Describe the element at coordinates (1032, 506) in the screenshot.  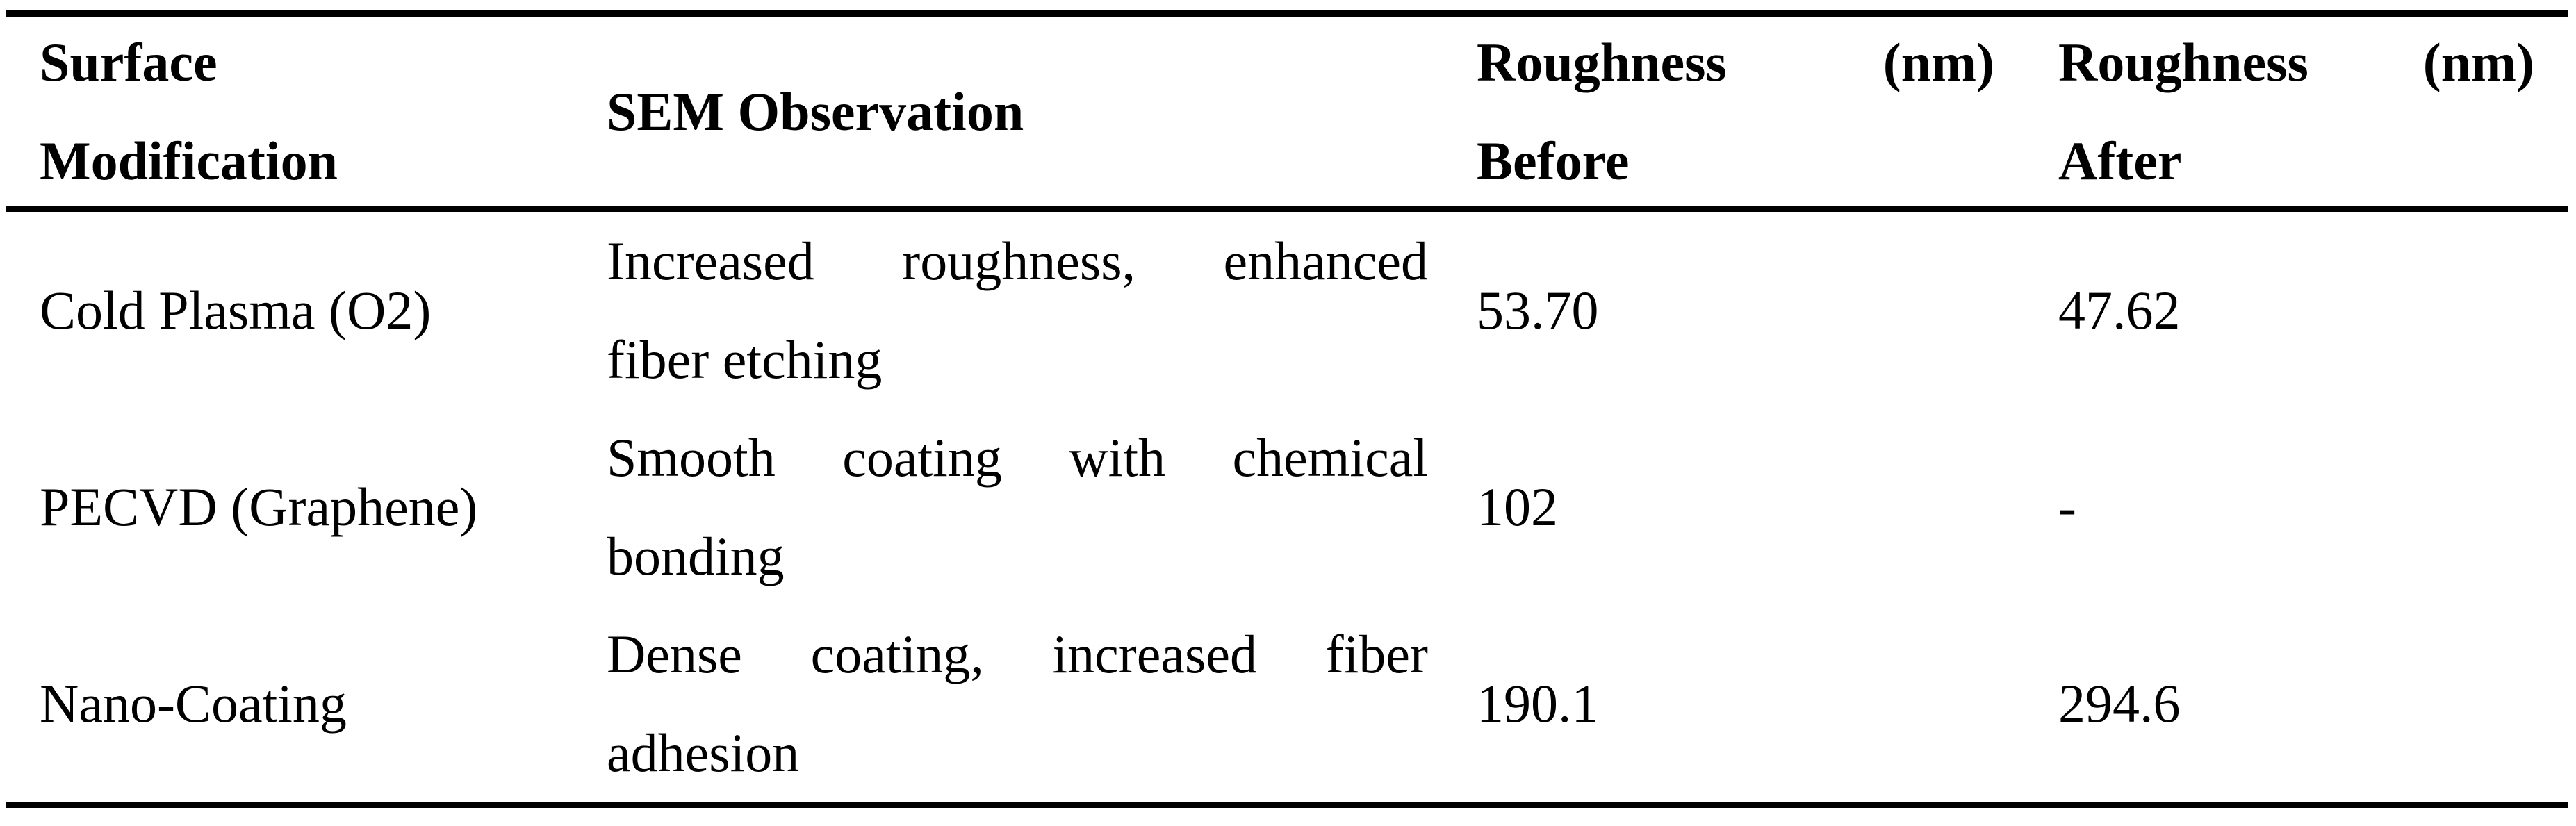
I see `cell-sem-observation: Smooth coating with chemical bonding` at that location.